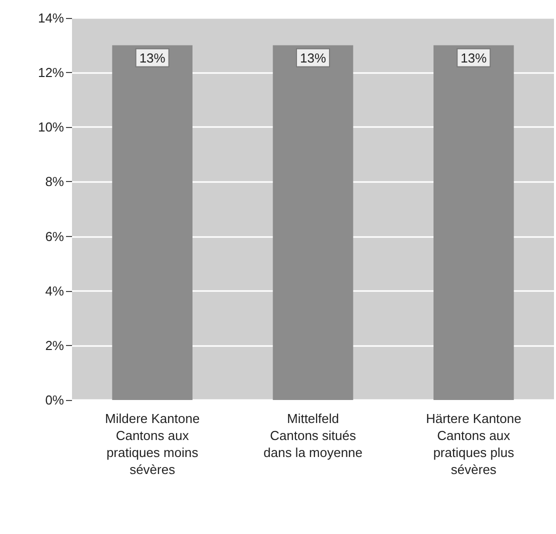 Image resolution: width=556 pixels, height=534 pixels. Describe the element at coordinates (54, 400) in the screenshot. I see `y-tick-label: 0%` at that location.